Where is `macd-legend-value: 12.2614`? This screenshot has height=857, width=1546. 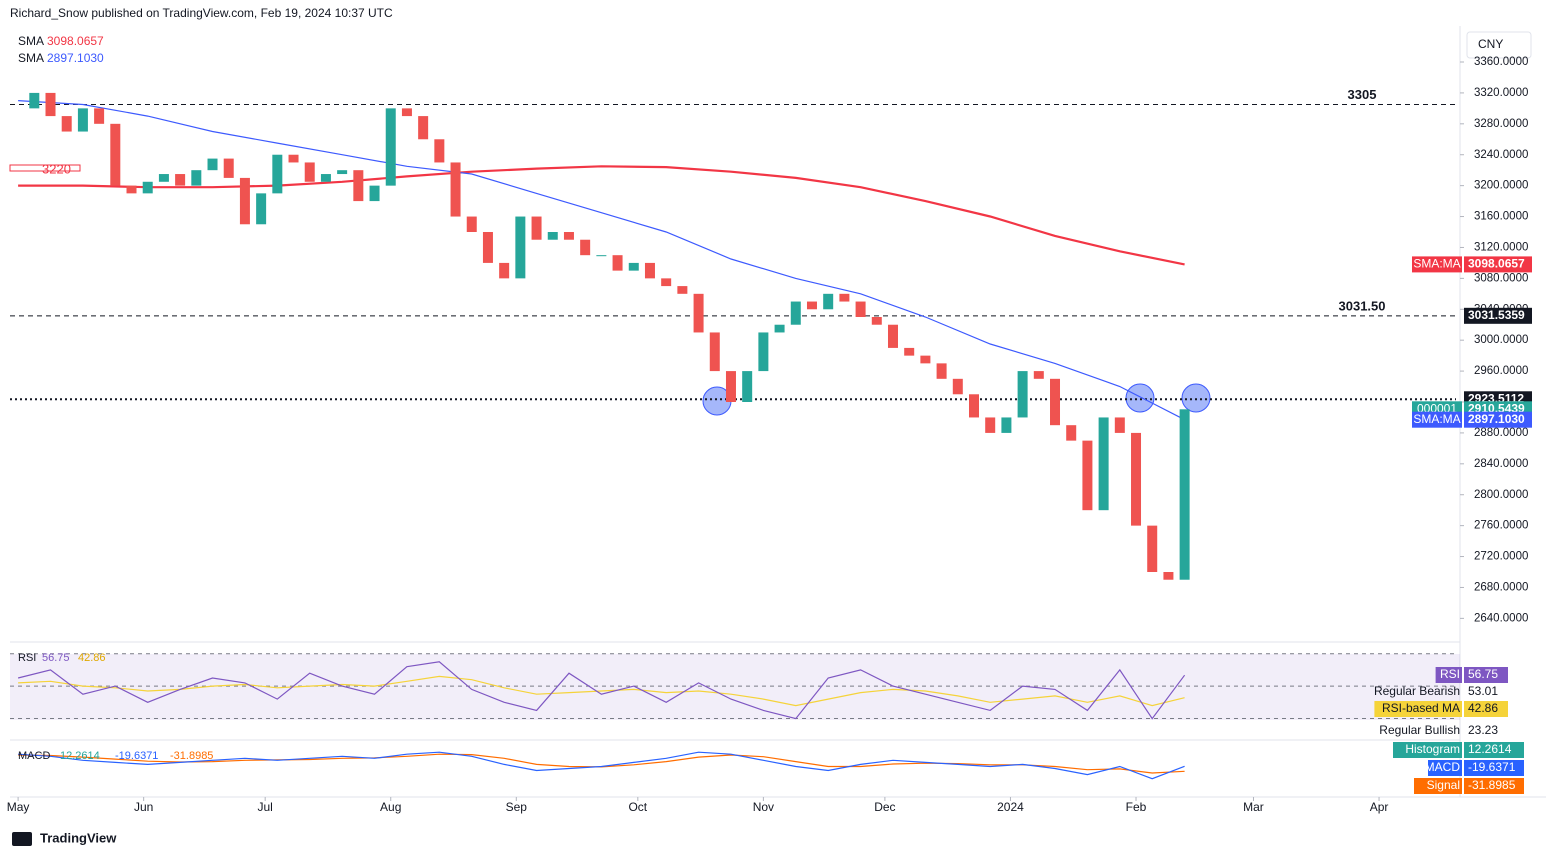
macd-legend-value: 12.2614 is located at coordinates (80, 756).